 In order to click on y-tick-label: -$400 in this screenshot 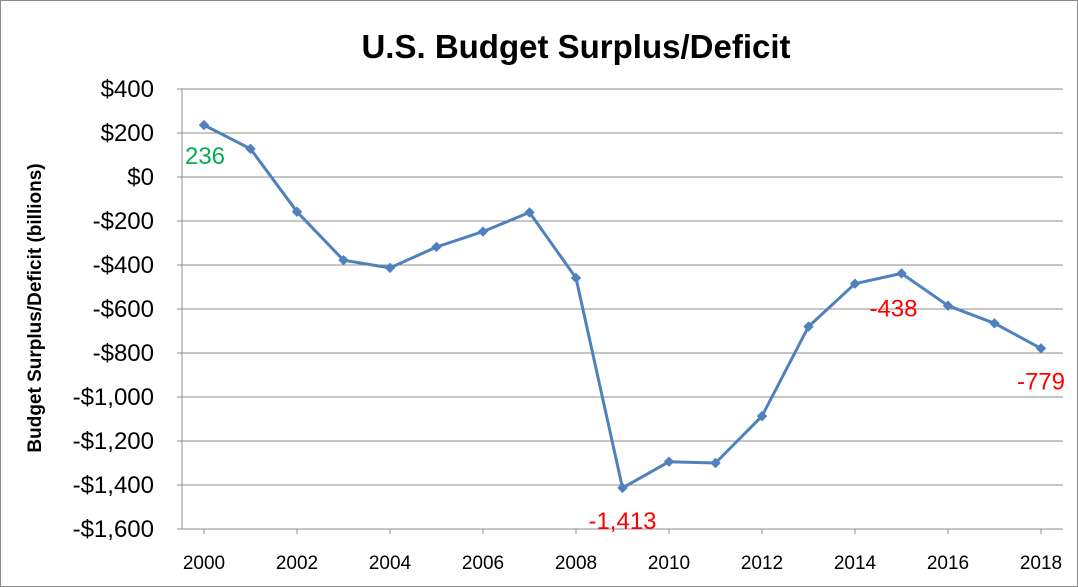, I will do `click(123, 265)`.